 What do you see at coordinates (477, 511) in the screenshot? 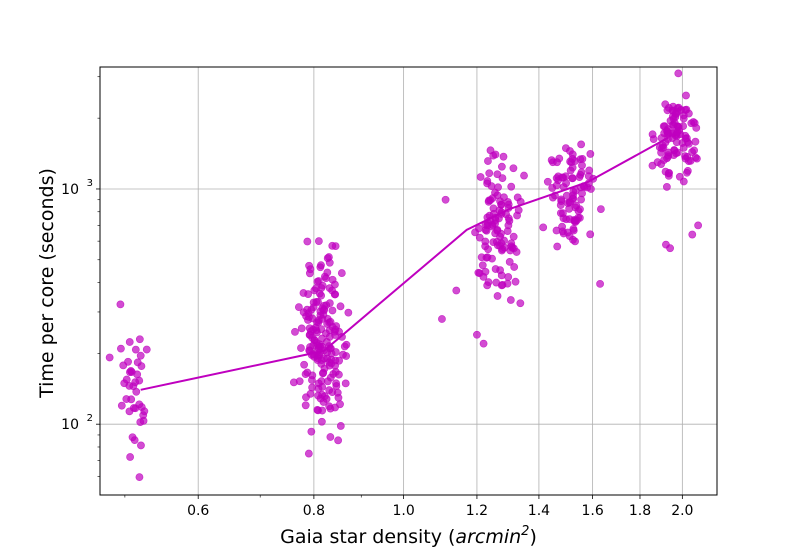
I see `x-tick-label: 1.2` at bounding box center [477, 511].